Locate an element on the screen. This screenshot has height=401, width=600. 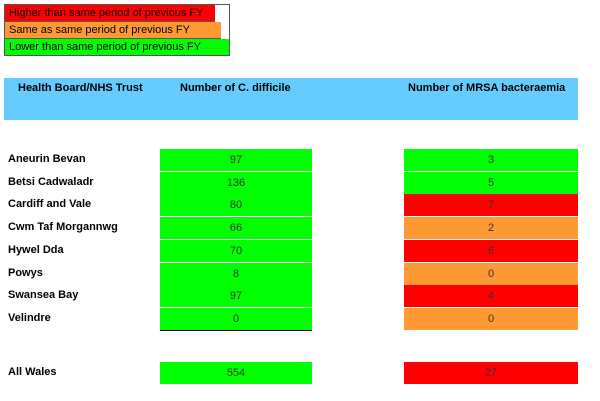
table-row: Aneurin Bevan 97 3 is located at coordinates (300, 160).